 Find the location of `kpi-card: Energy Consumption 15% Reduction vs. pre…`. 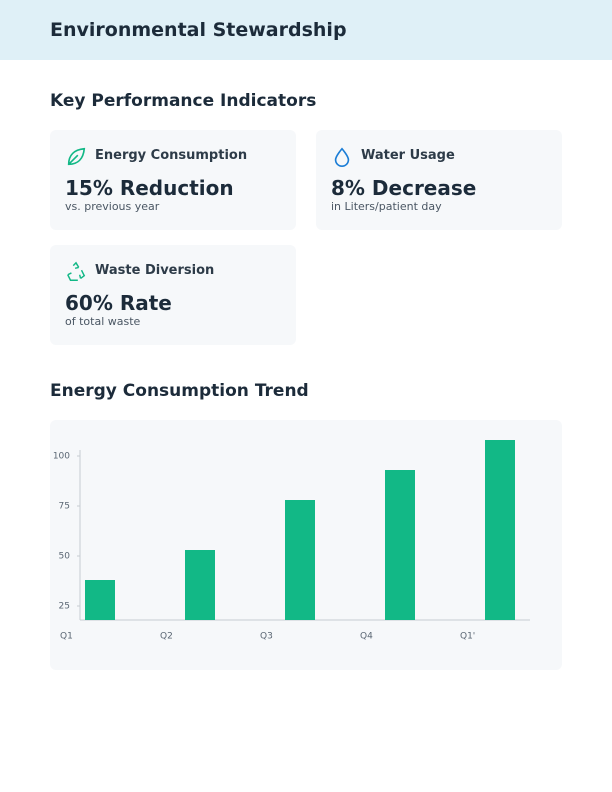

kpi-card: Energy Consumption 15% Reduction vs. pre… is located at coordinates (173, 180).